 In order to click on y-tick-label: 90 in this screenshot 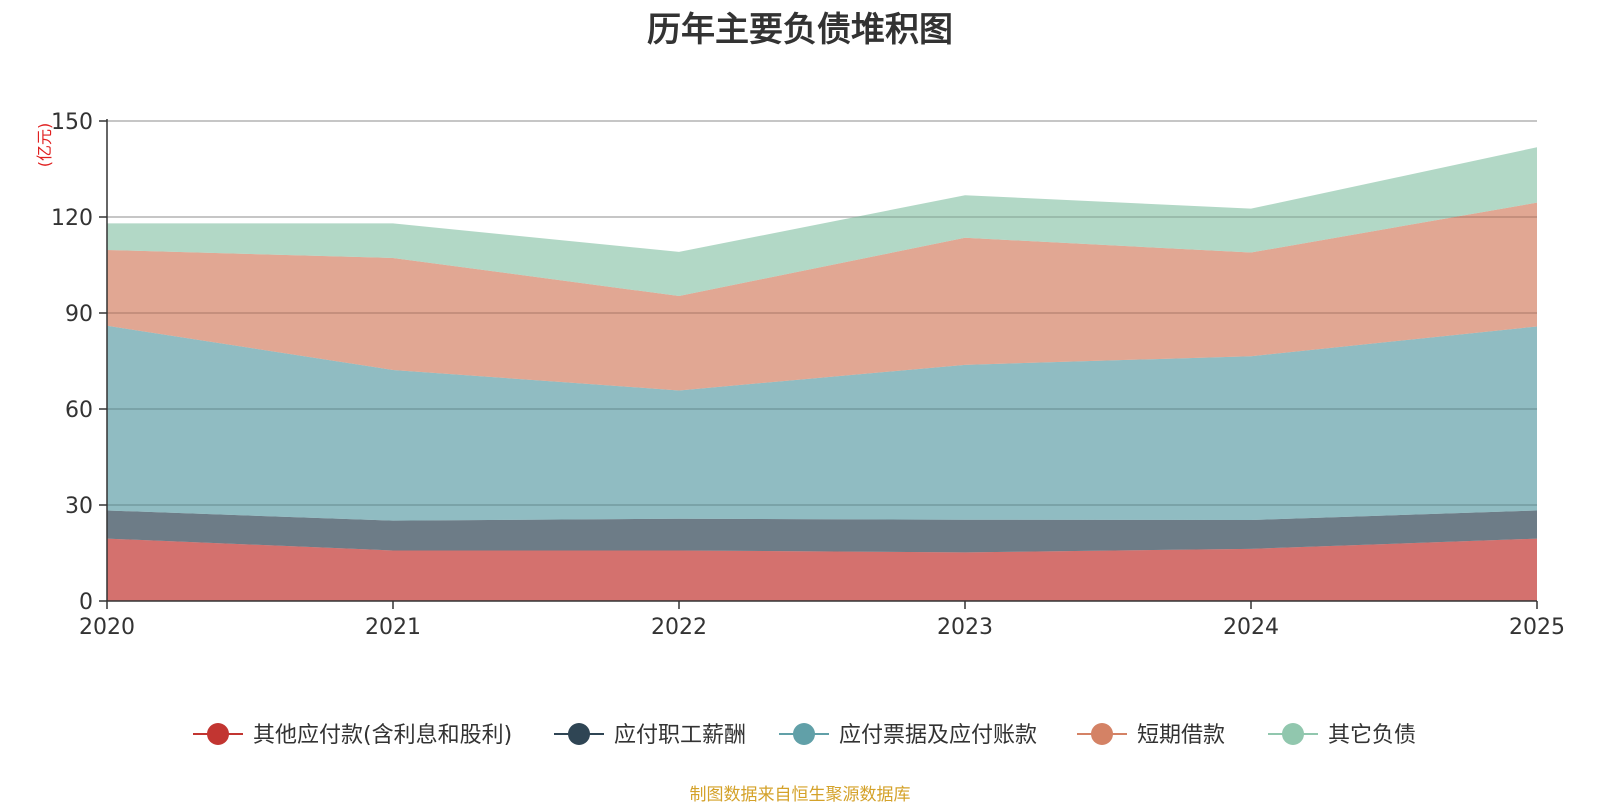, I will do `click(79, 314)`.